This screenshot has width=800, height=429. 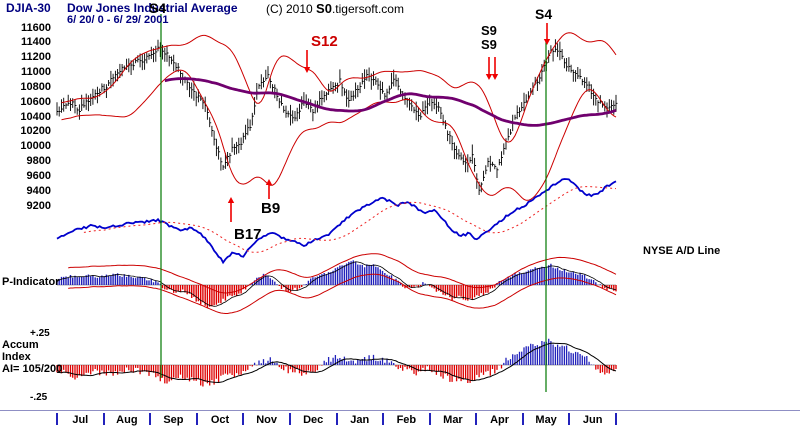 I want to click on copyright-label: (C) 2010 S0.tigersoft.com, so click(x=335, y=9).